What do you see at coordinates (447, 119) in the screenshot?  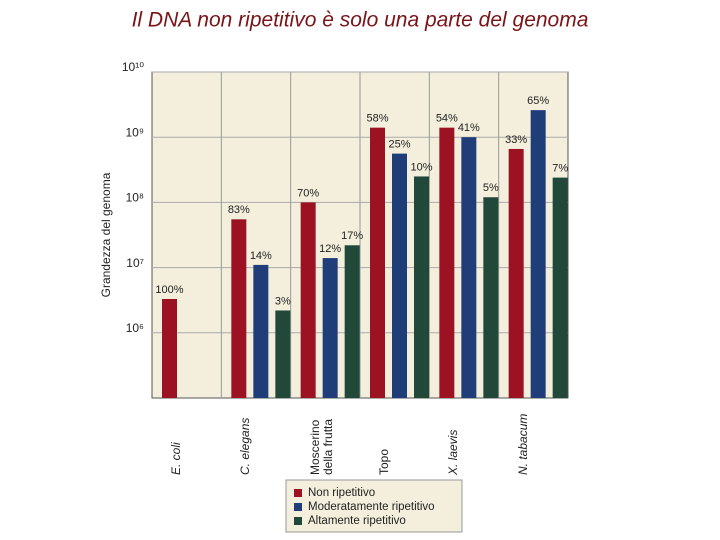 I see `data-label: 54%` at bounding box center [447, 119].